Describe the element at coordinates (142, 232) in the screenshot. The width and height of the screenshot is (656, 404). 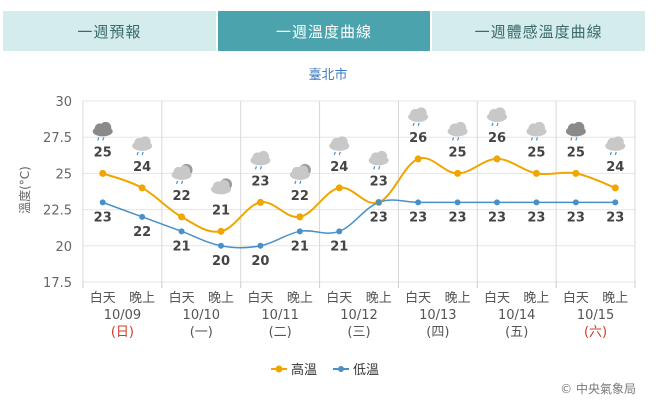
I see `low-temp-data-label: 22` at that location.